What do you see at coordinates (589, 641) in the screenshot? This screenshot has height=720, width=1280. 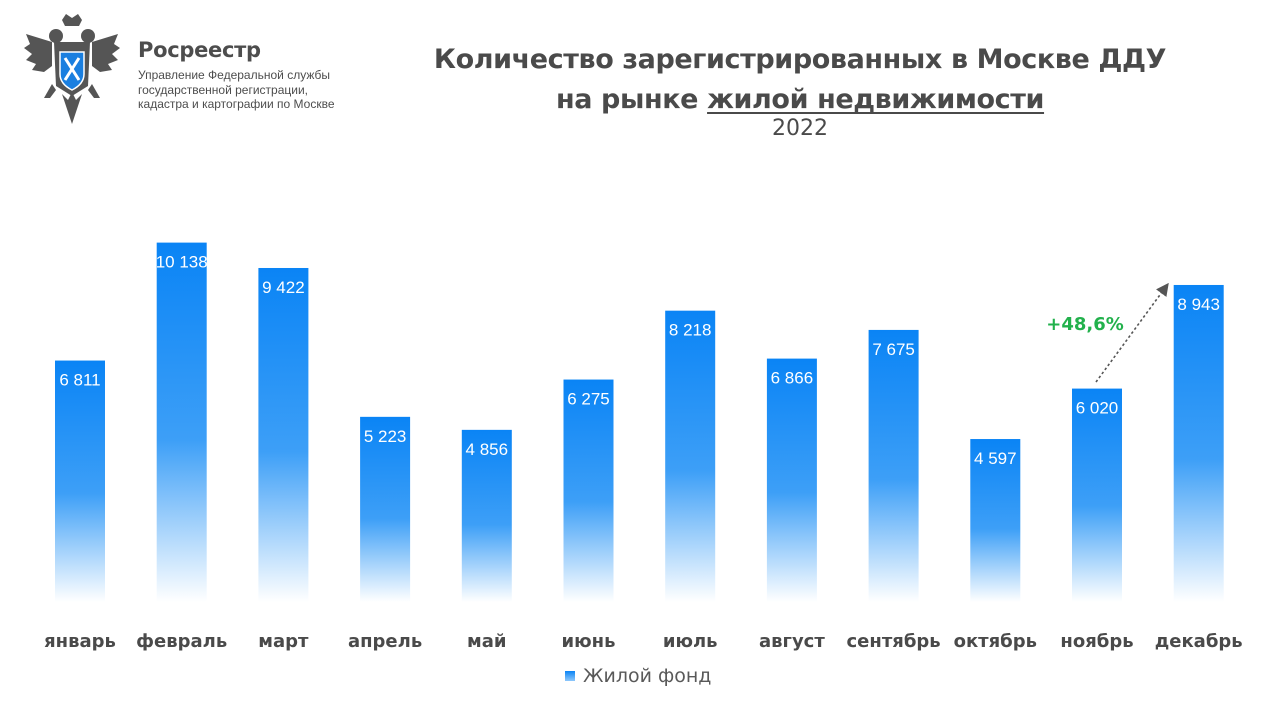 I see `category-label: июнь` at bounding box center [589, 641].